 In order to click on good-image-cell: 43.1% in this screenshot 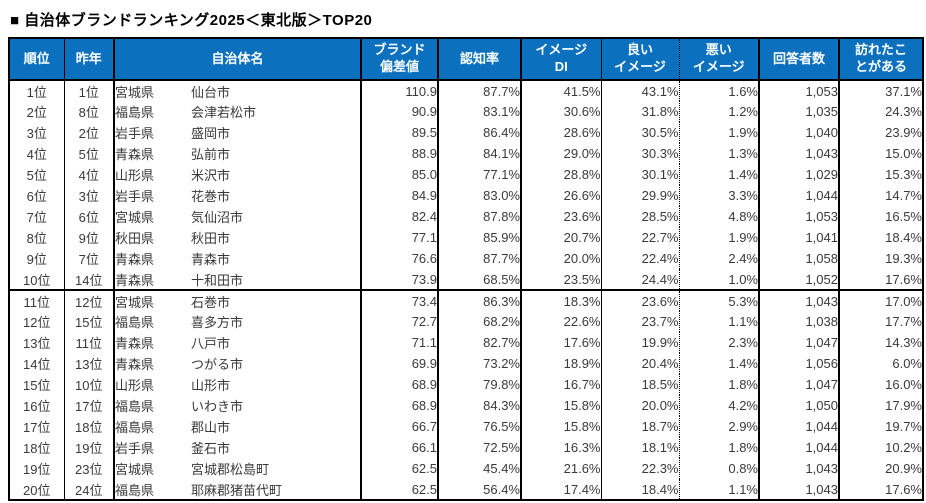, I will do `click(639, 90)`.